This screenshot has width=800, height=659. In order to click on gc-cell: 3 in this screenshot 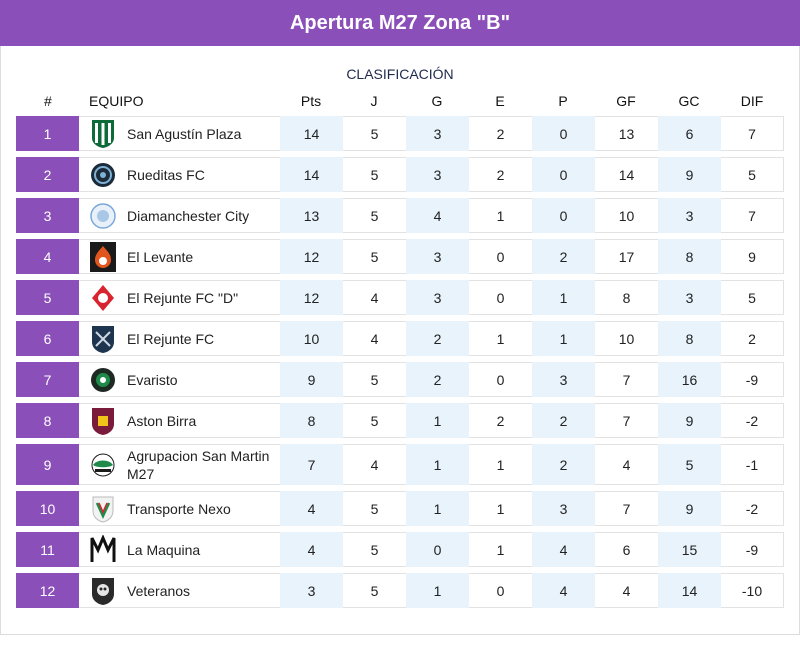, I will do `click(689, 215)`.